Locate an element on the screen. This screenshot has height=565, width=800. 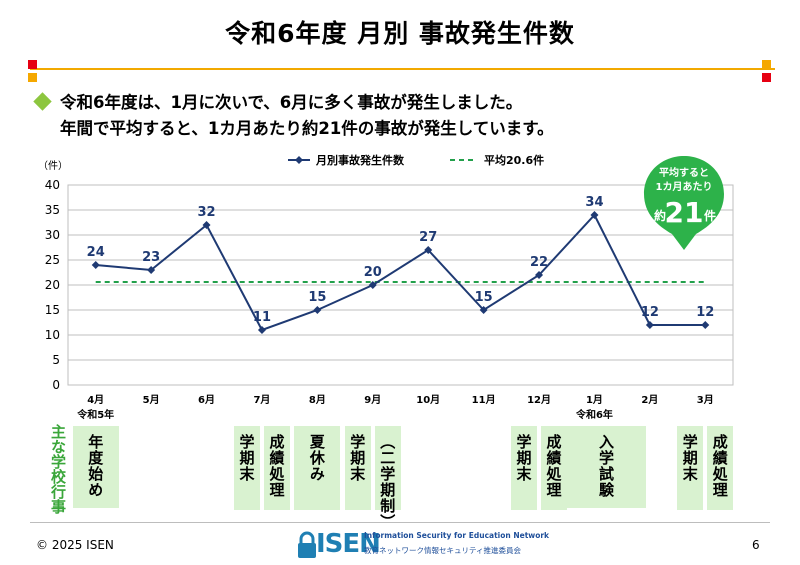
footer-rule is located at coordinates (400, 522).